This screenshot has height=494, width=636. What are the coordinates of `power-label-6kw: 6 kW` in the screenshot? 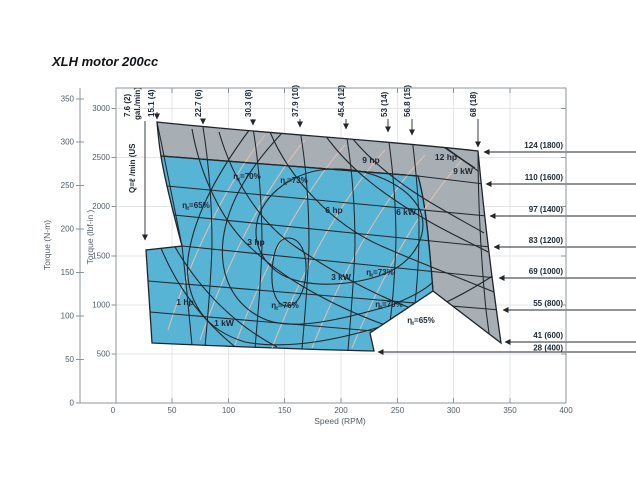 It's located at (406, 212).